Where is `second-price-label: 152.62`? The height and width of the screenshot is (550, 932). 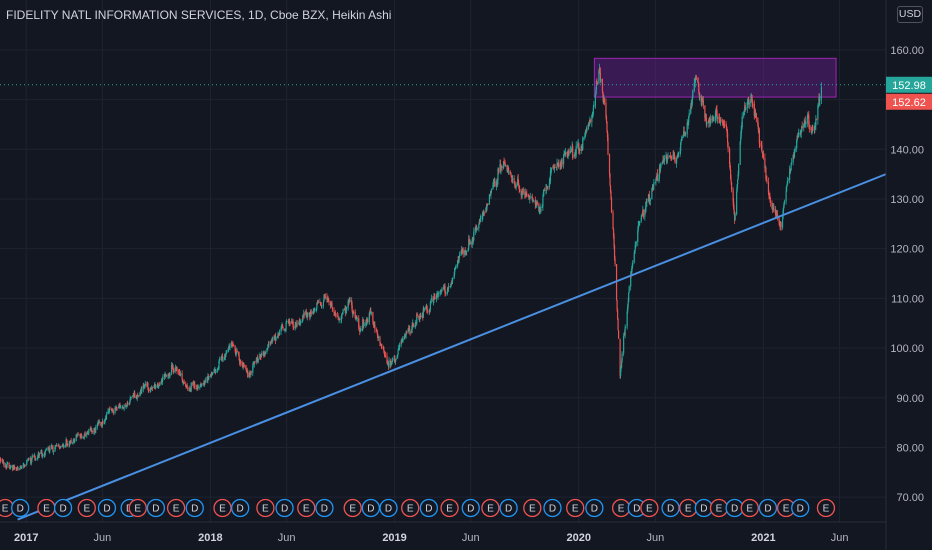
second-price-label: 152.62 is located at coordinates (909, 103).